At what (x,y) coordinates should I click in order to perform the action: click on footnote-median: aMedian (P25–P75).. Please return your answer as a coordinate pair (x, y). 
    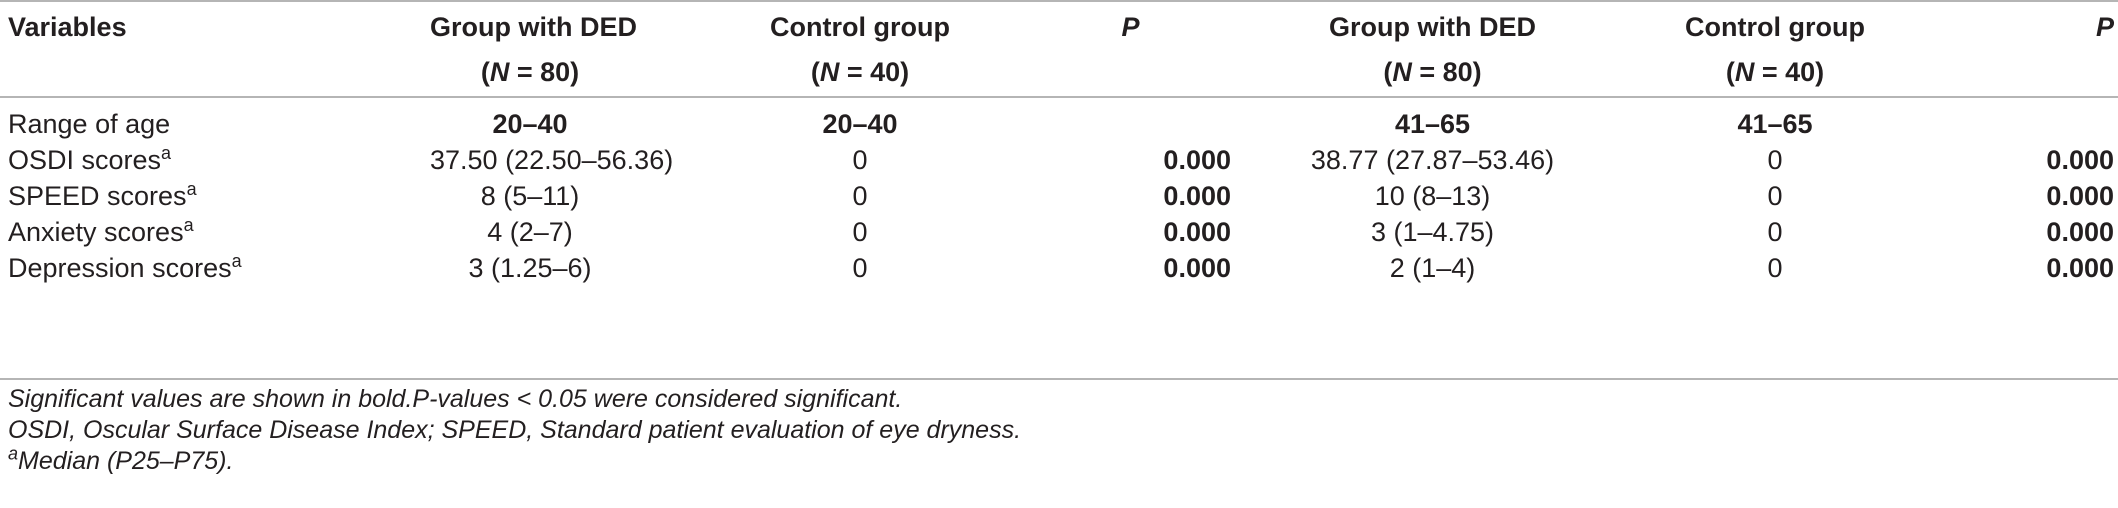
    Looking at the image, I should click on (121, 459).